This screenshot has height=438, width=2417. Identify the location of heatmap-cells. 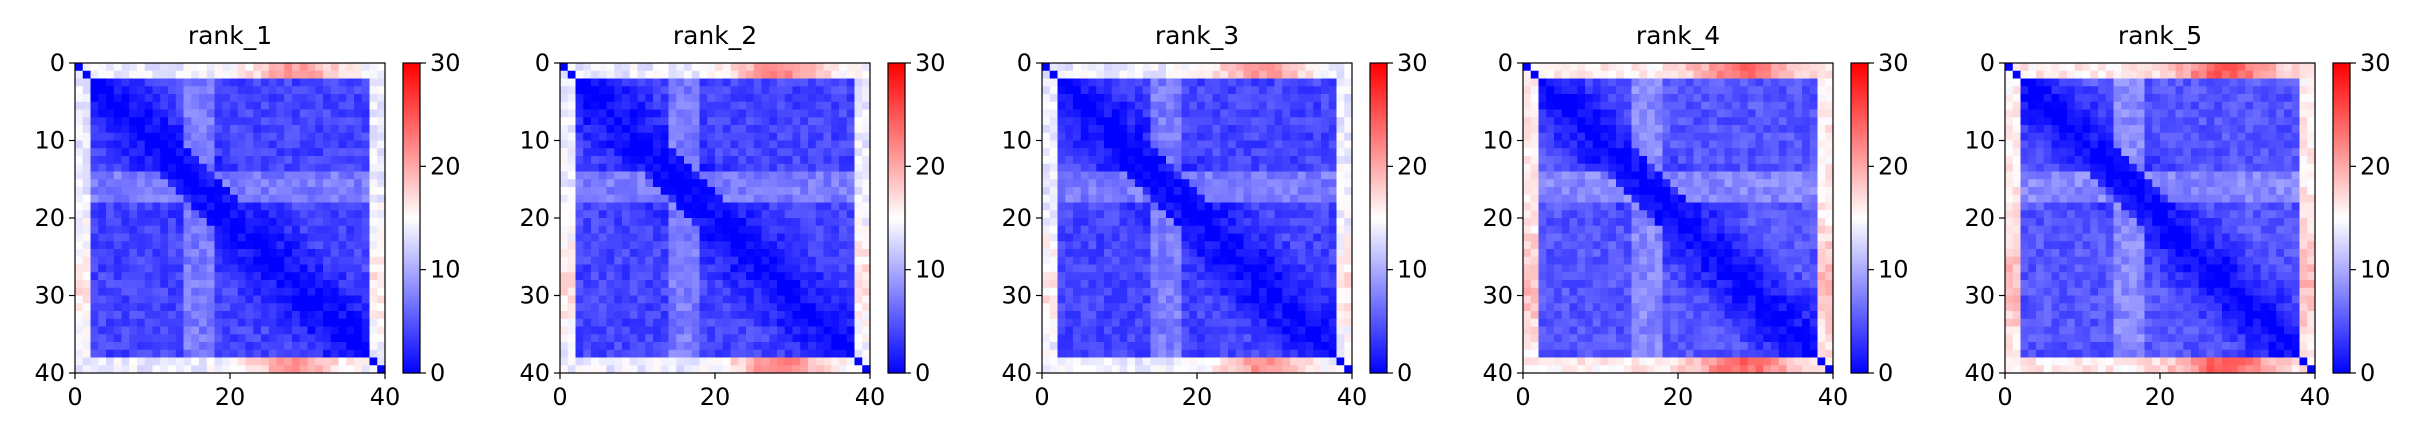
(230, 218).